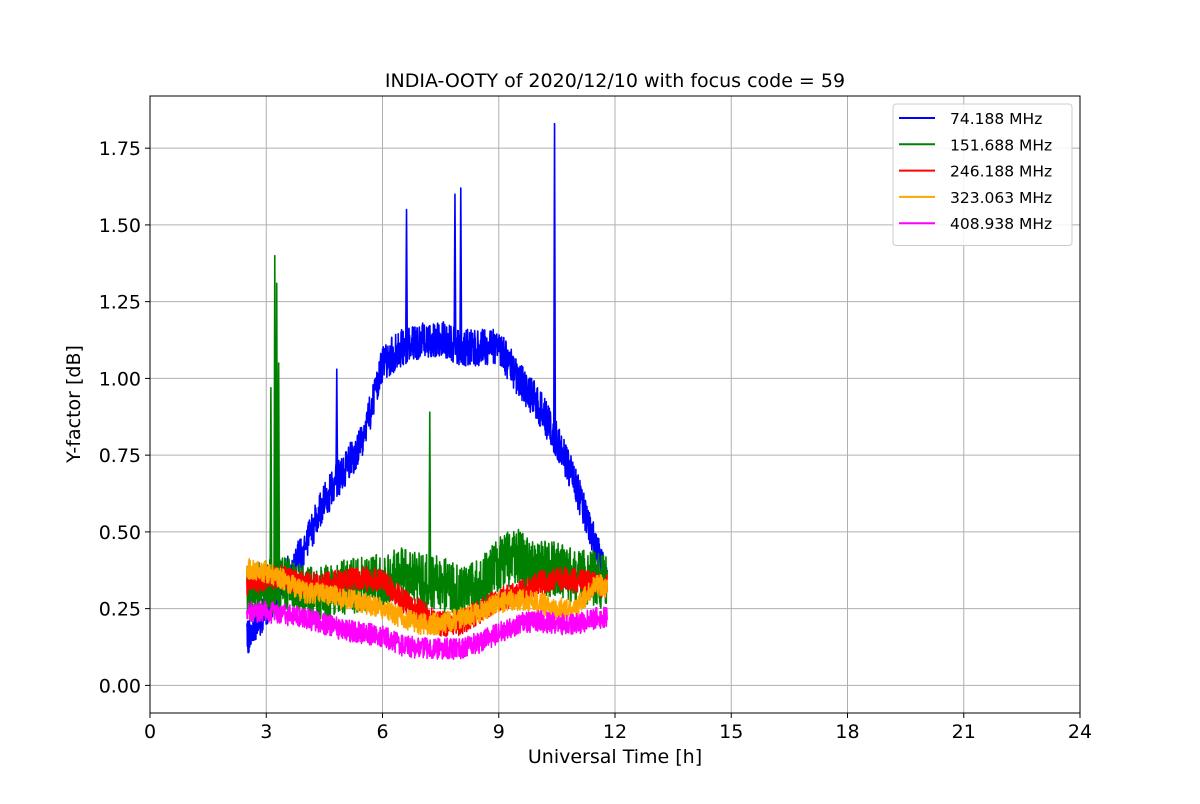 The height and width of the screenshot is (804, 1200). I want to click on x-tick-label: 21, so click(964, 732).